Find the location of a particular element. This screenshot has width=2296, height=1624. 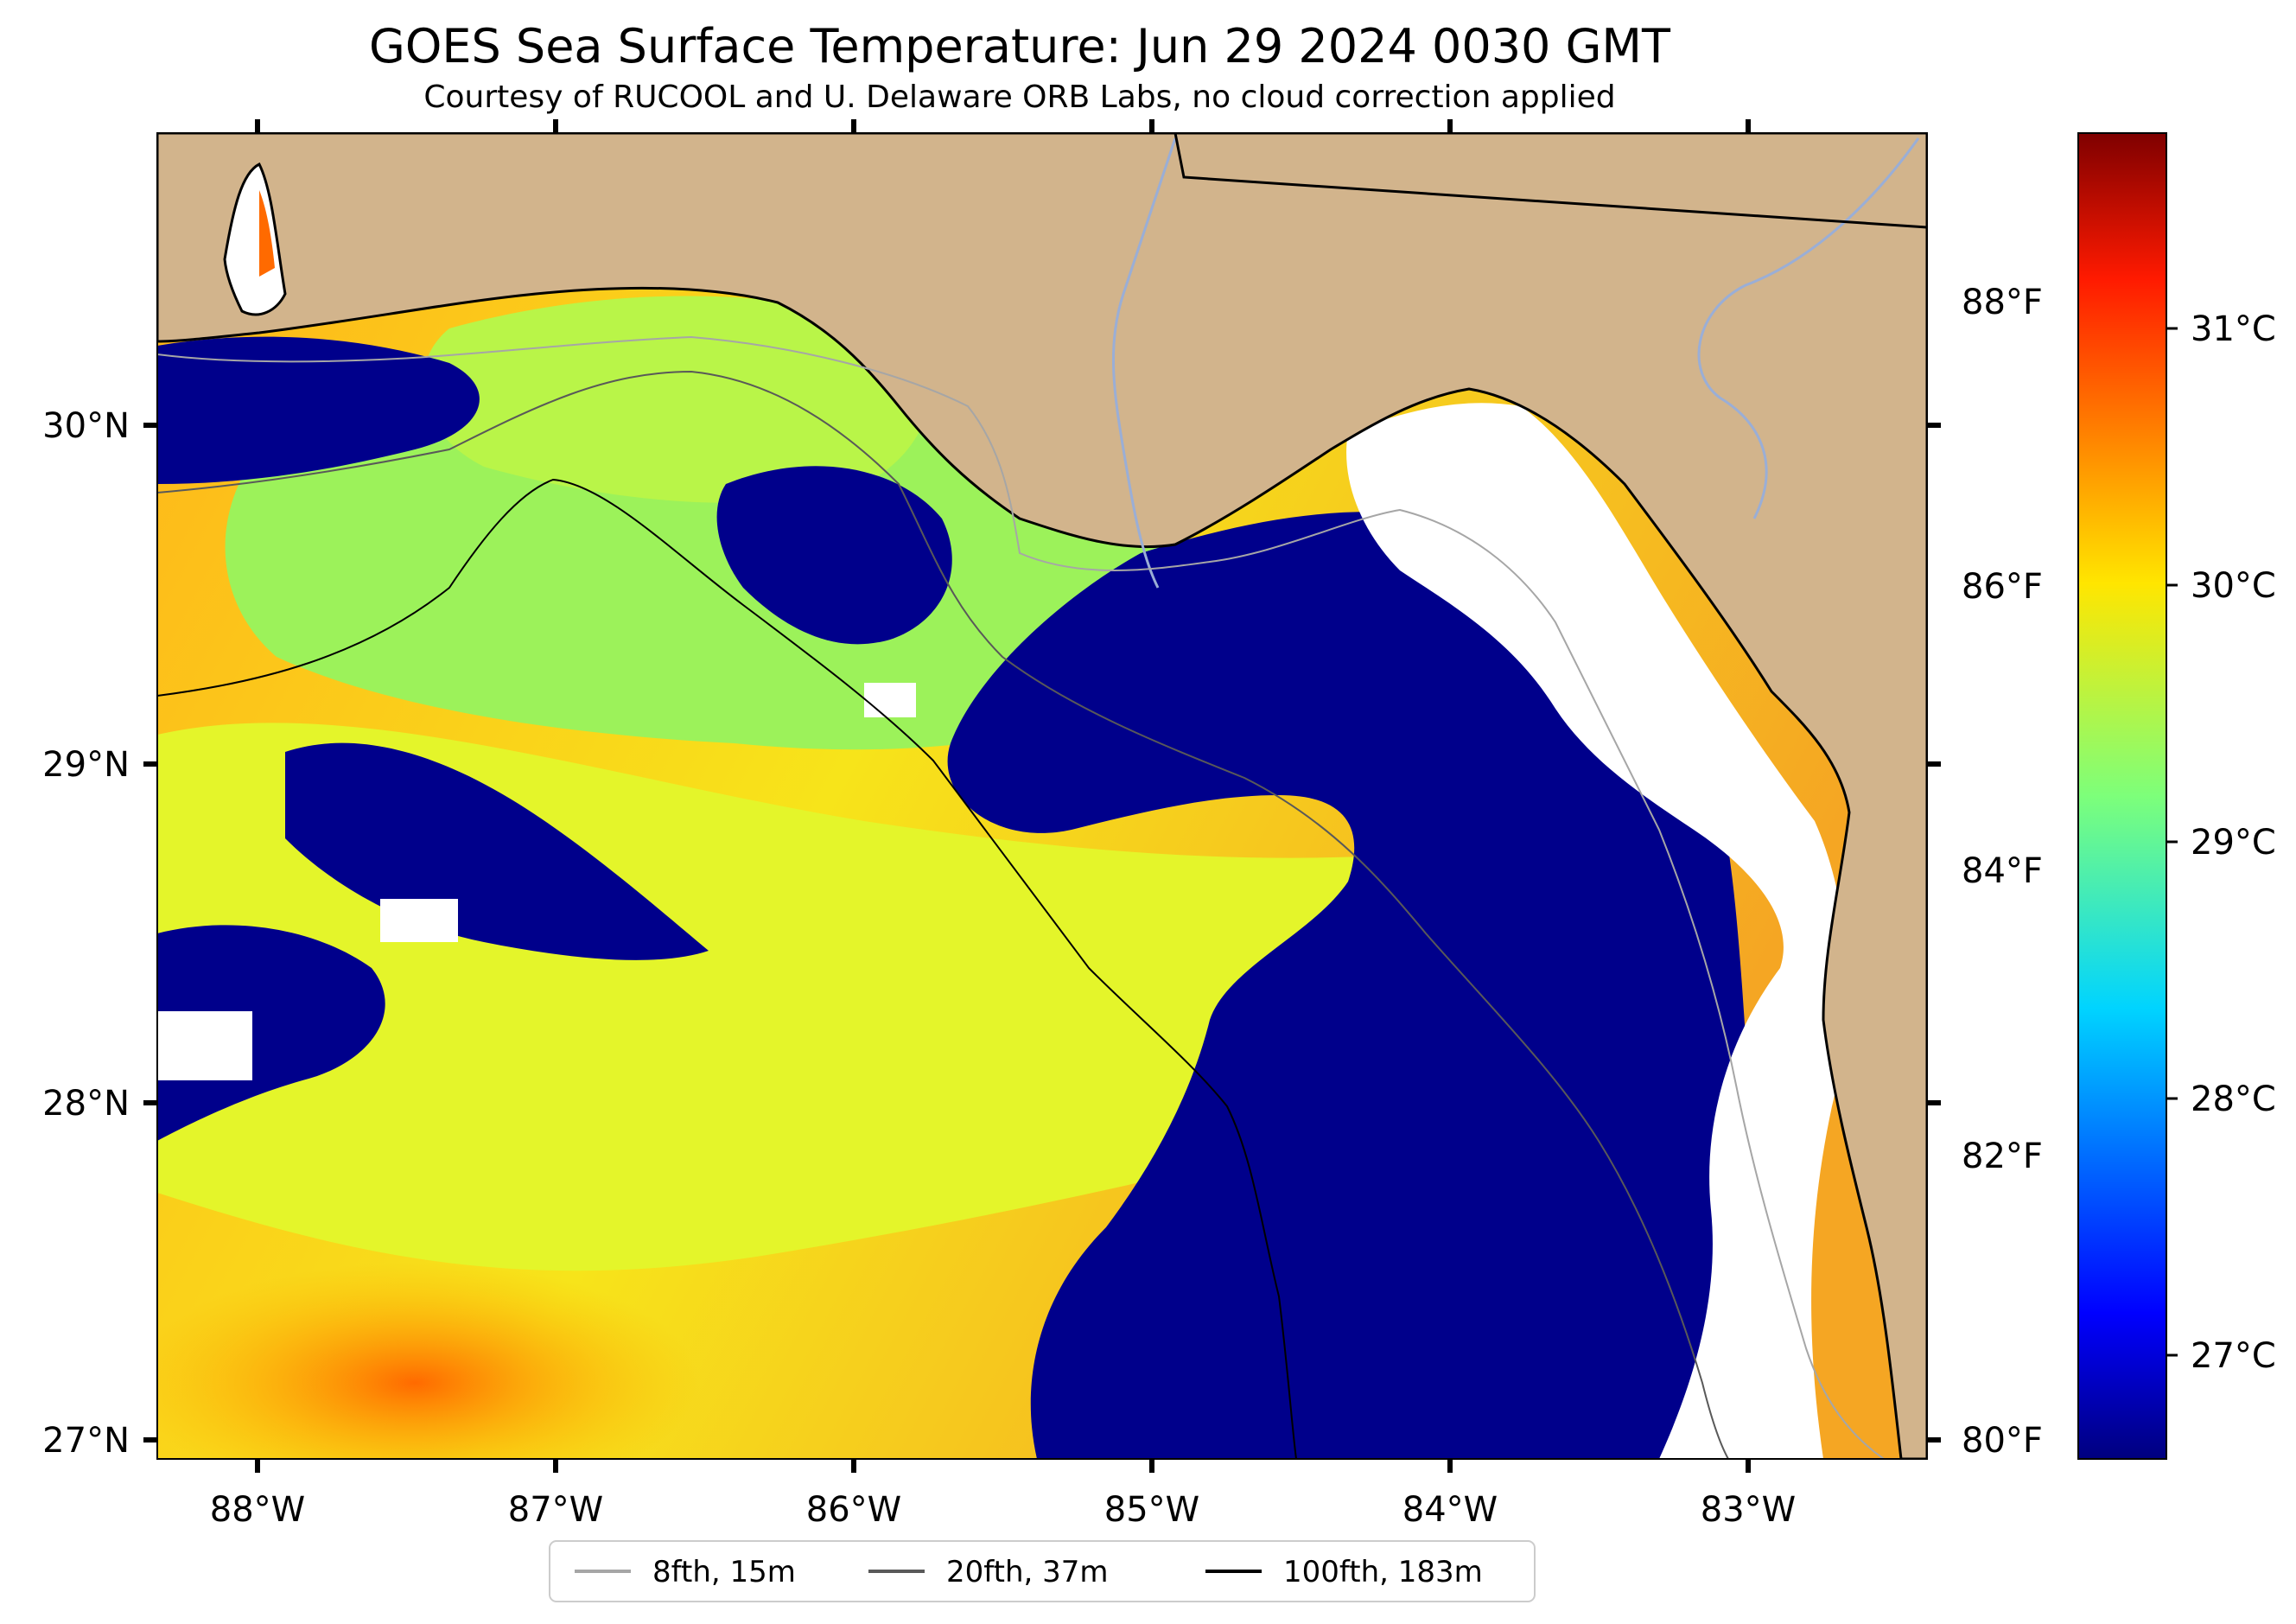

lat-label-29n: 29°N is located at coordinates (86, 765).